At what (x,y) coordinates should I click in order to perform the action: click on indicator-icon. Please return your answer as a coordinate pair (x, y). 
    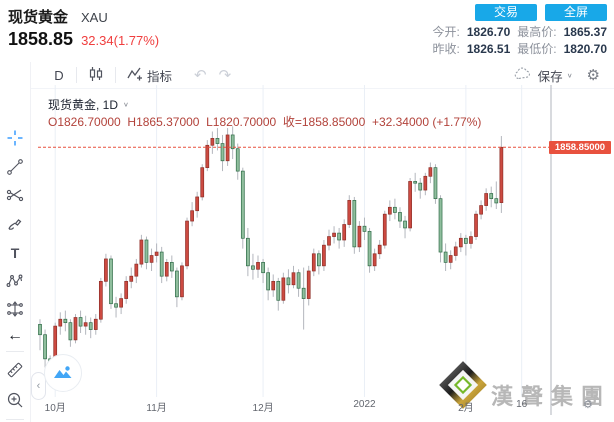
    Looking at the image, I should click on (135, 75).